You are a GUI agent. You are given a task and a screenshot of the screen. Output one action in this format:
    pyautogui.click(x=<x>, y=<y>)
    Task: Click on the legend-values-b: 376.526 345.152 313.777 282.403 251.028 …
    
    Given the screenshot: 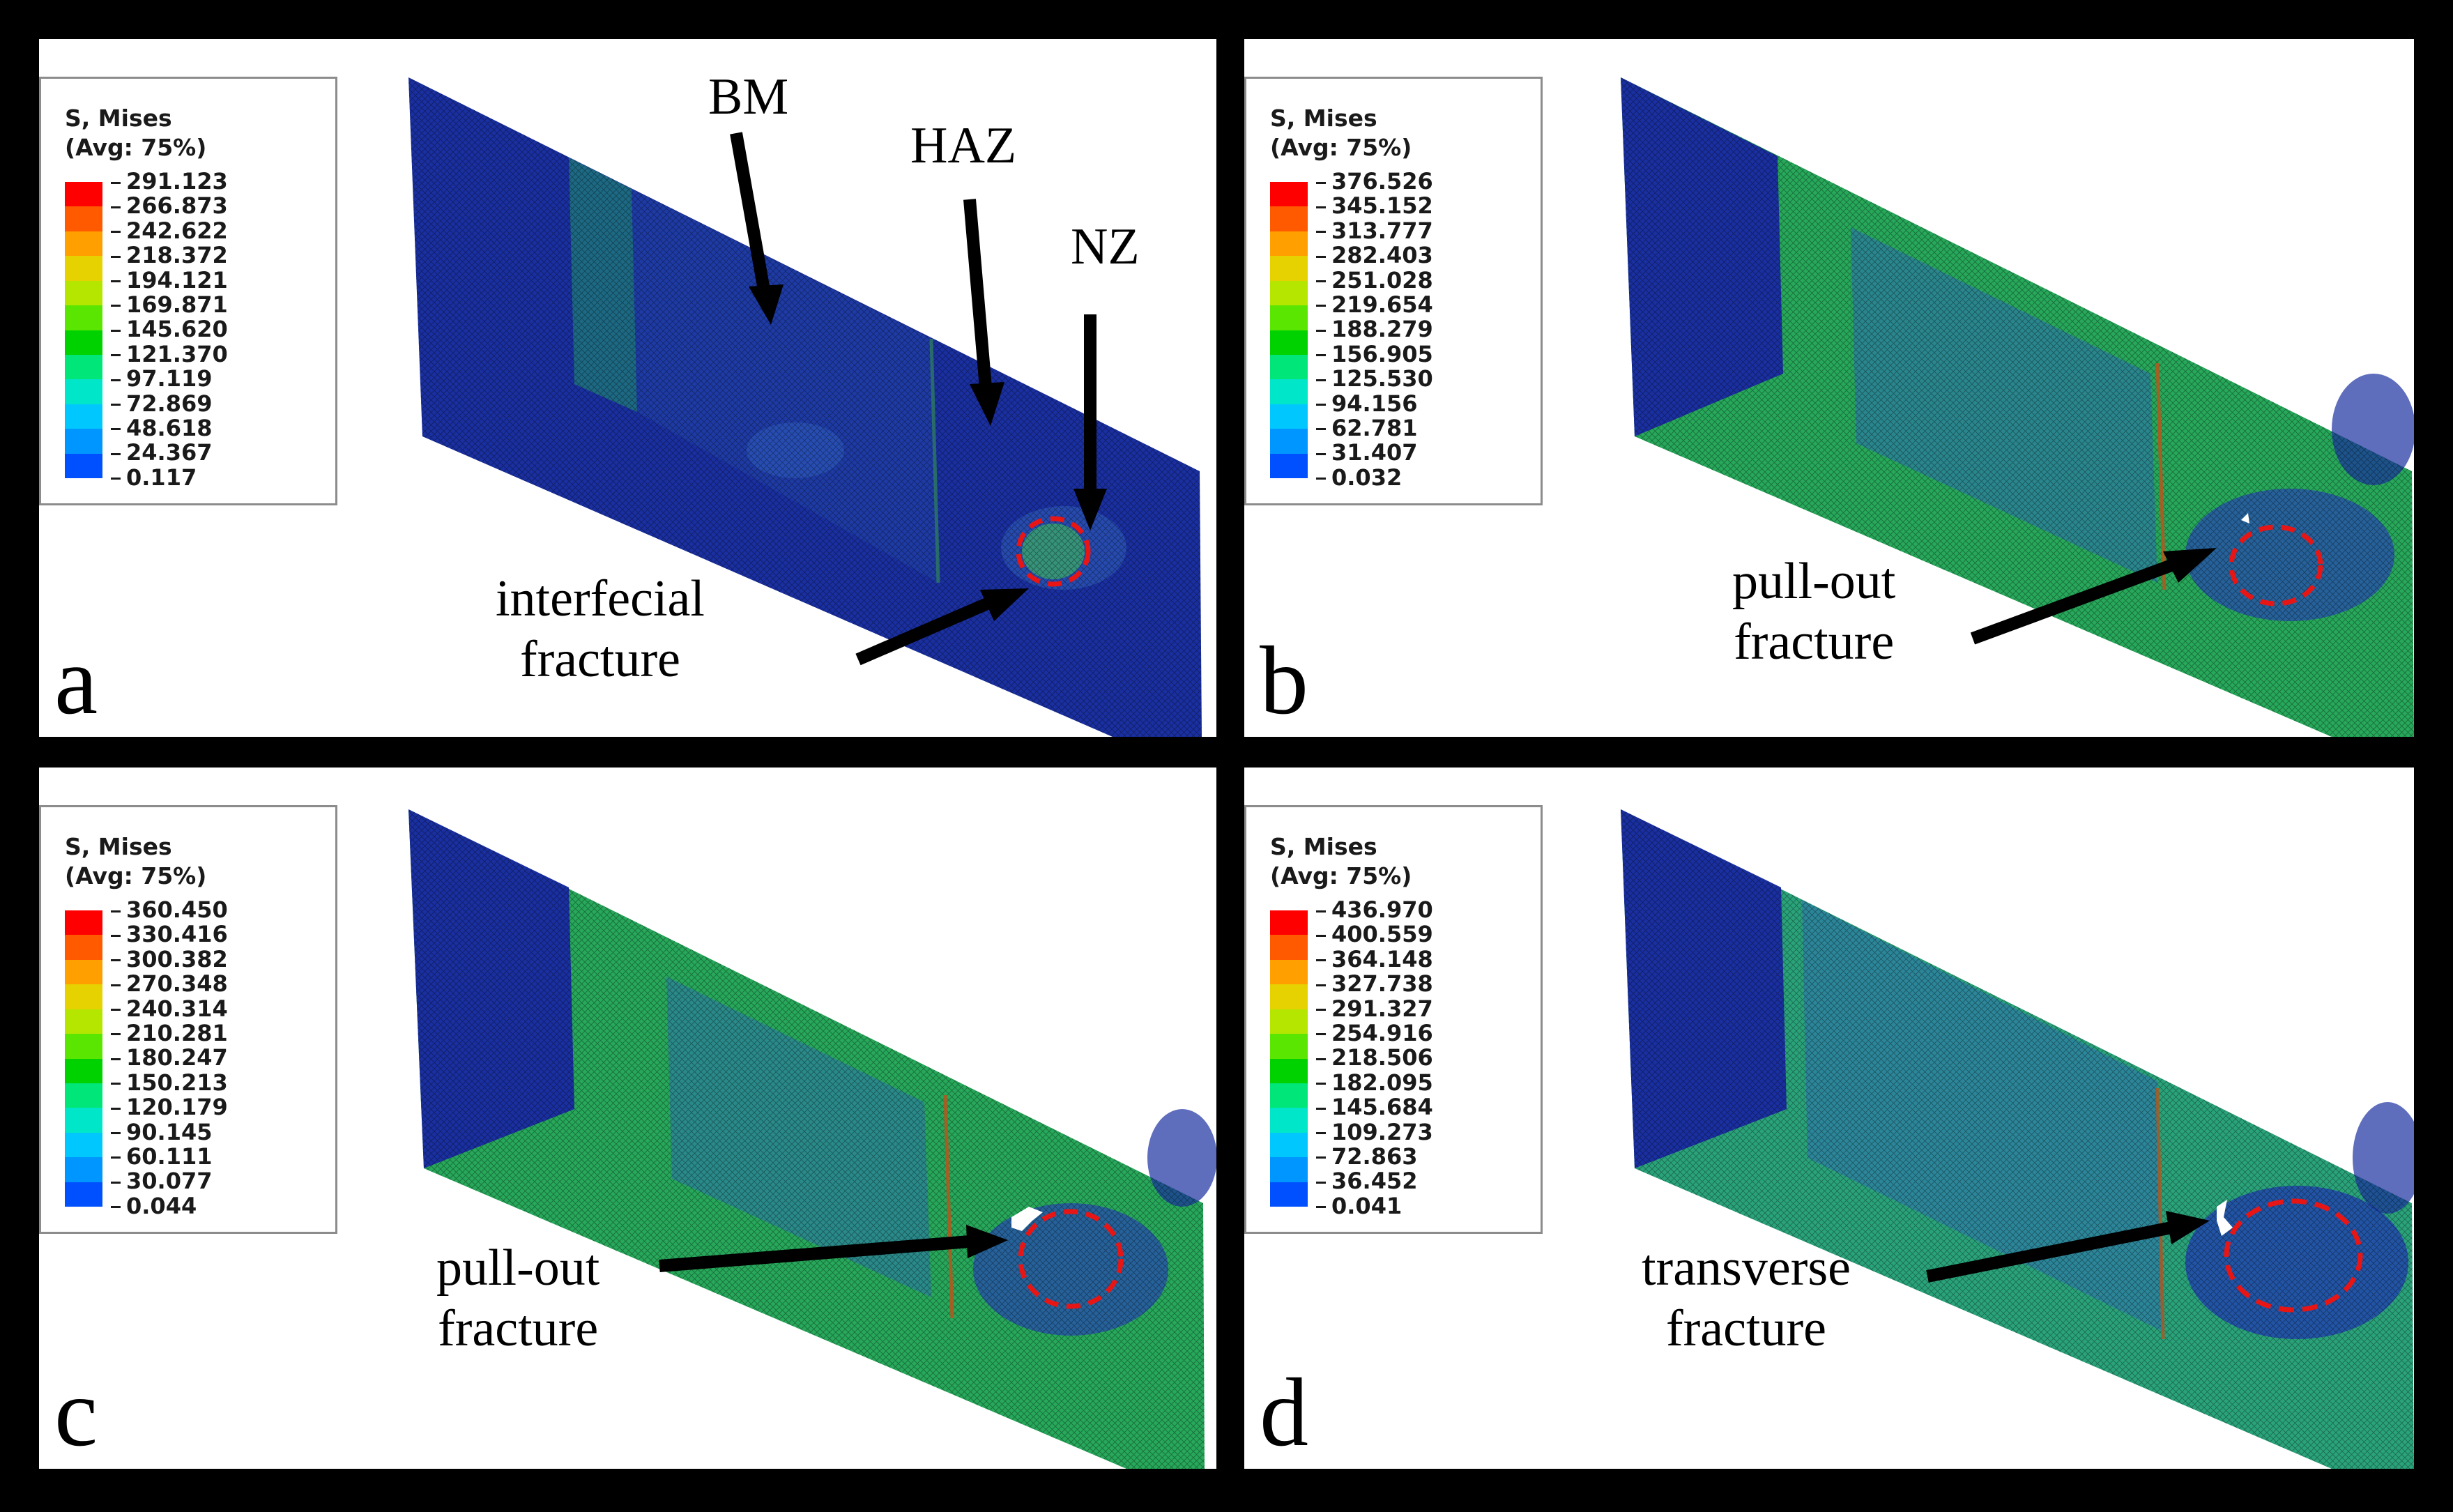 What is the action you would take?
    pyautogui.click(x=1374, y=329)
    